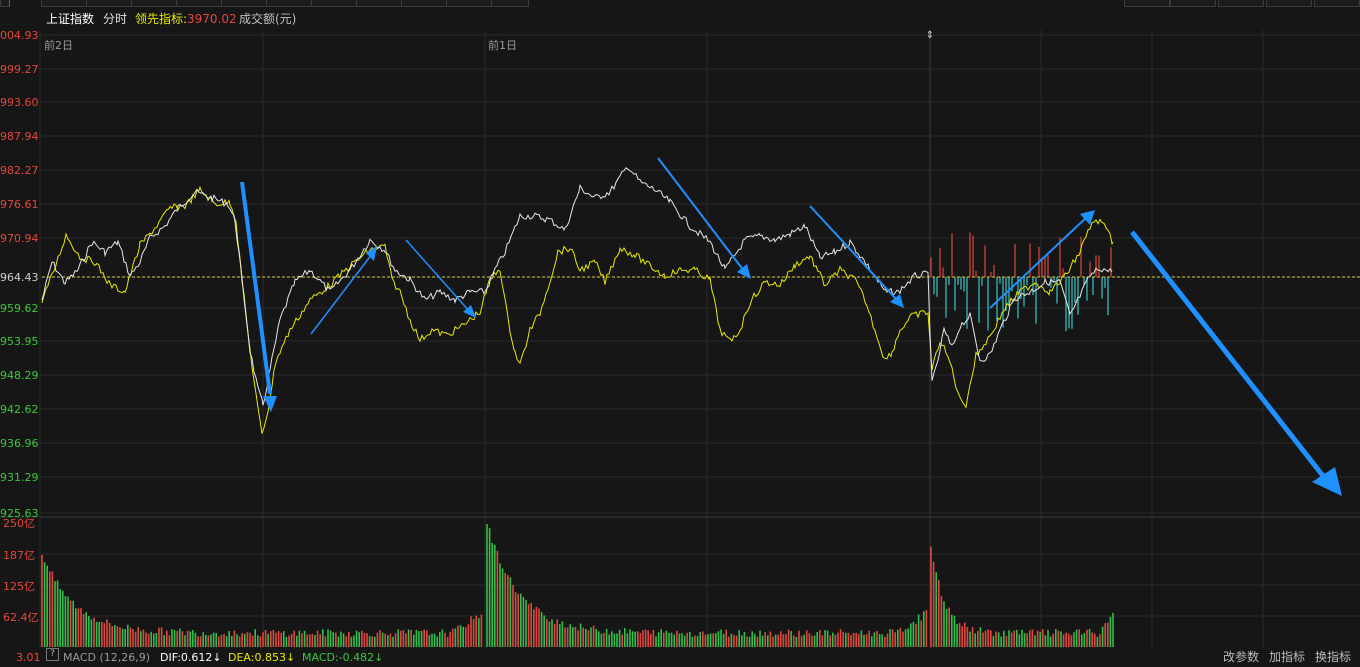  I want to click on macd-histogram, so click(1021, 282).